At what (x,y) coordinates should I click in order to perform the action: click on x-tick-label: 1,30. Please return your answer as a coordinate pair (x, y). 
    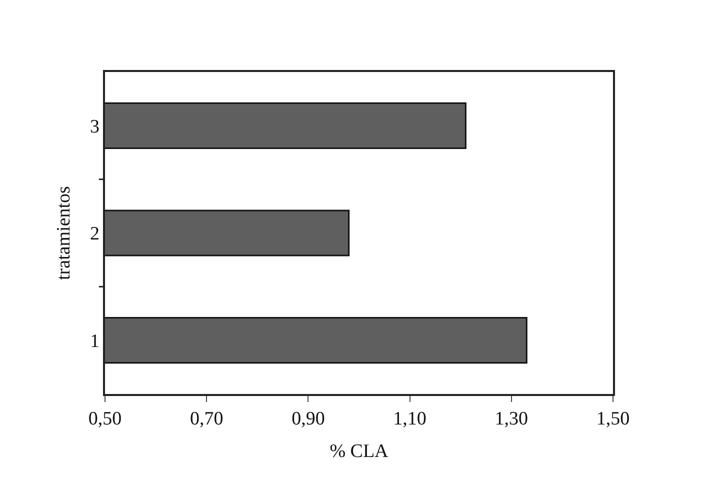
    Looking at the image, I should click on (511, 419).